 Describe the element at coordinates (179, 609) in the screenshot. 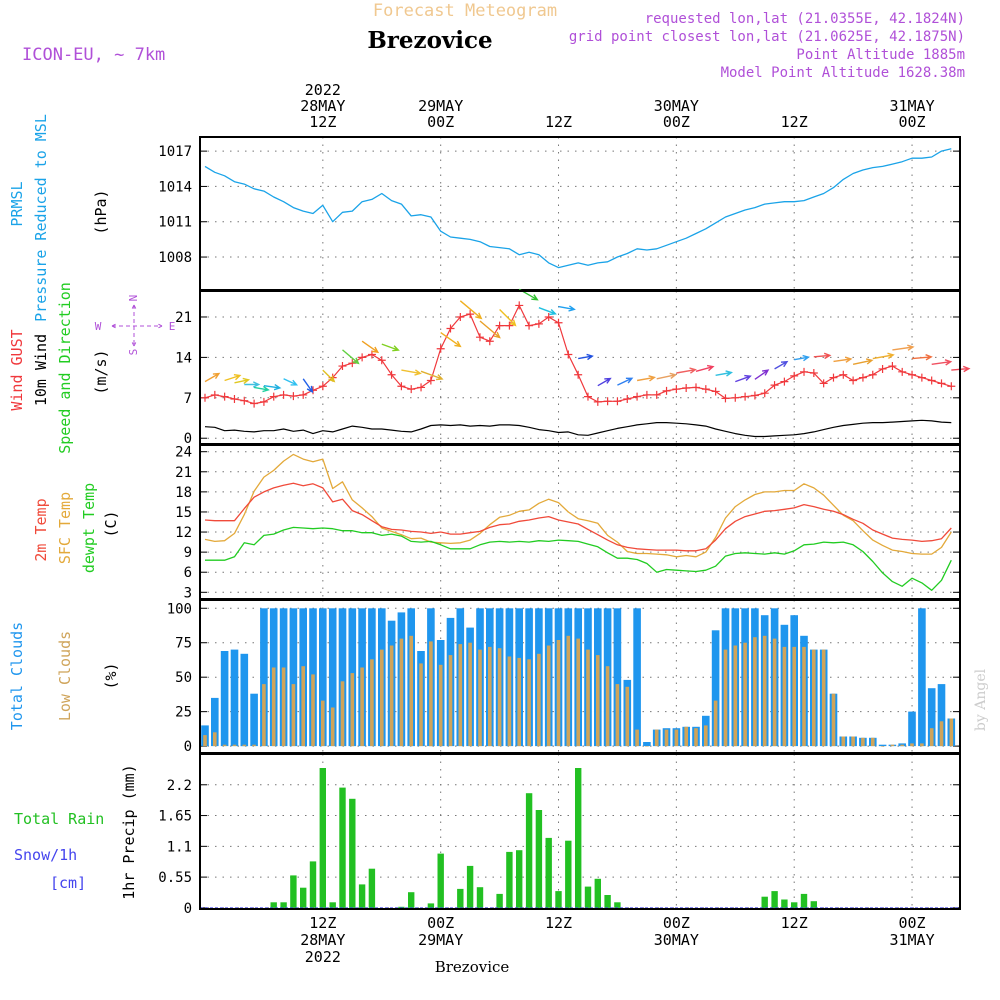

I see `cloud-ytick-label: 100` at that location.